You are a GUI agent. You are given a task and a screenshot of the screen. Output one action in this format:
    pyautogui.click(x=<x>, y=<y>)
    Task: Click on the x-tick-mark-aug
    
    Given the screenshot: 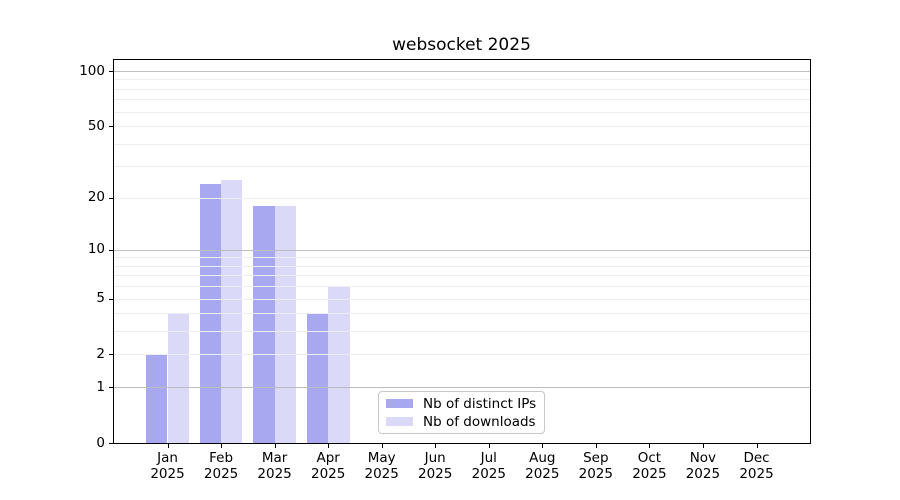 What is the action you would take?
    pyautogui.click(x=543, y=446)
    